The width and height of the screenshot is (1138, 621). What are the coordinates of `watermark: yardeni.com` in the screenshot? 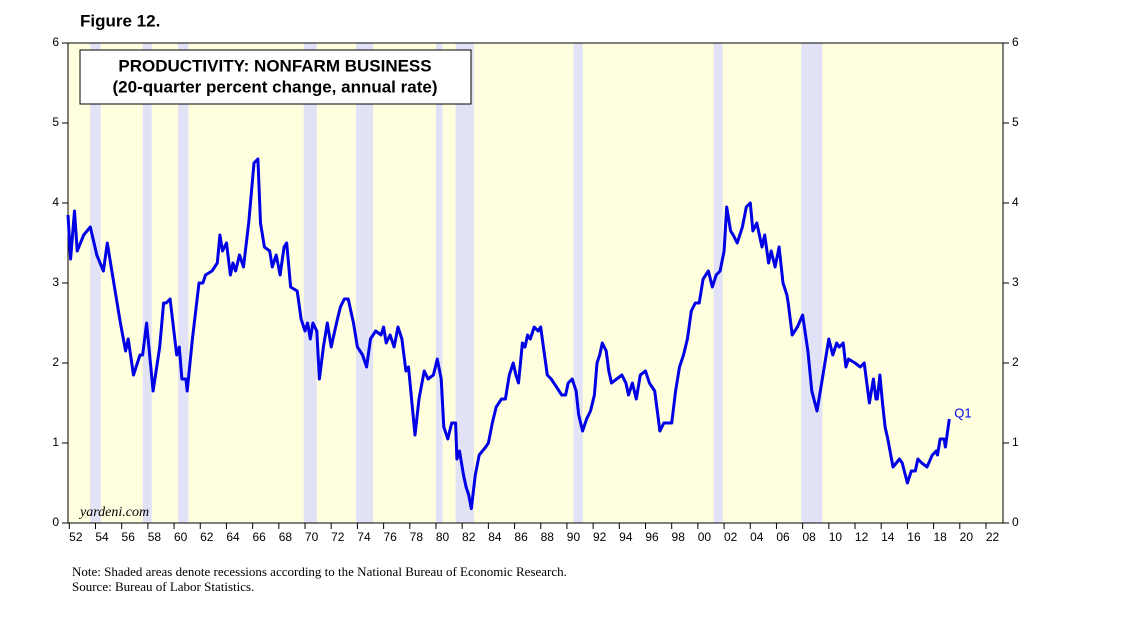 It's located at (113, 512).